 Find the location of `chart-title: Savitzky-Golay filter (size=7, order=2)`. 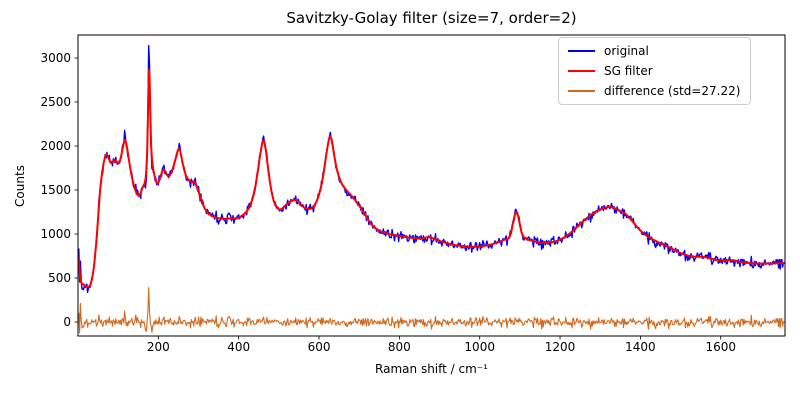

chart-title: Savitzky-Golay filter (size=7, order=2) is located at coordinates (431, 18).